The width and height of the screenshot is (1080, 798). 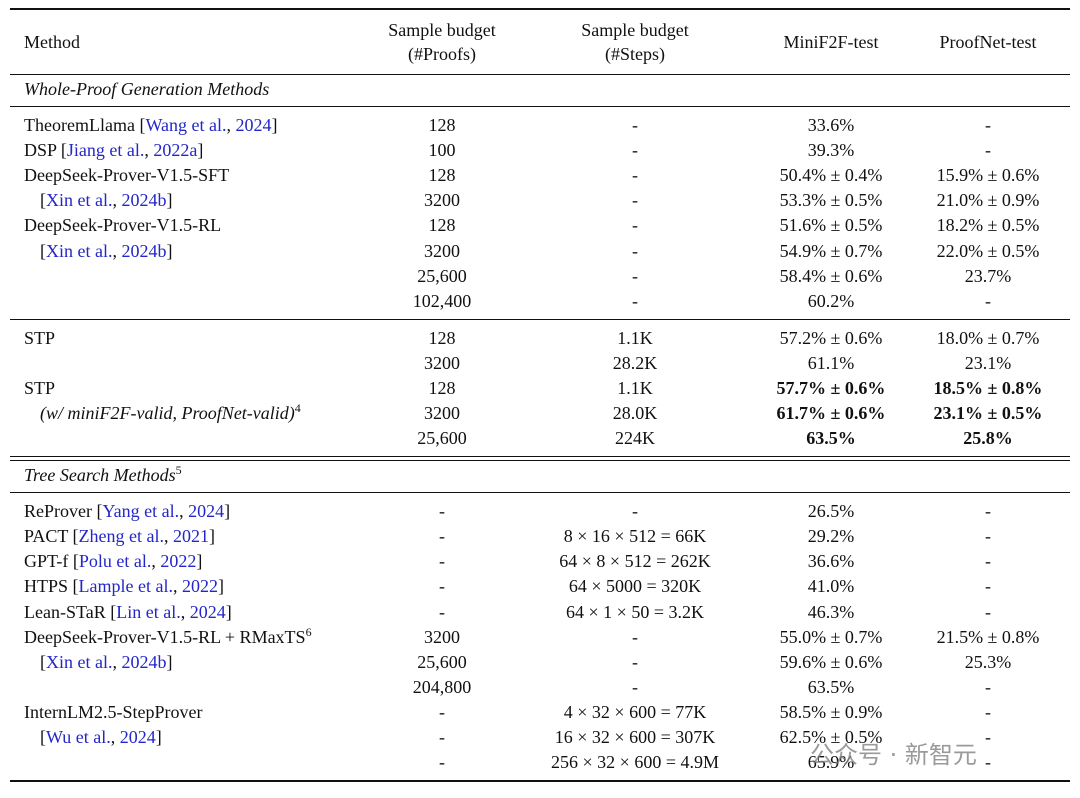 I want to click on section-title: Whole-Proof Generation Methods, so click(x=146, y=89).